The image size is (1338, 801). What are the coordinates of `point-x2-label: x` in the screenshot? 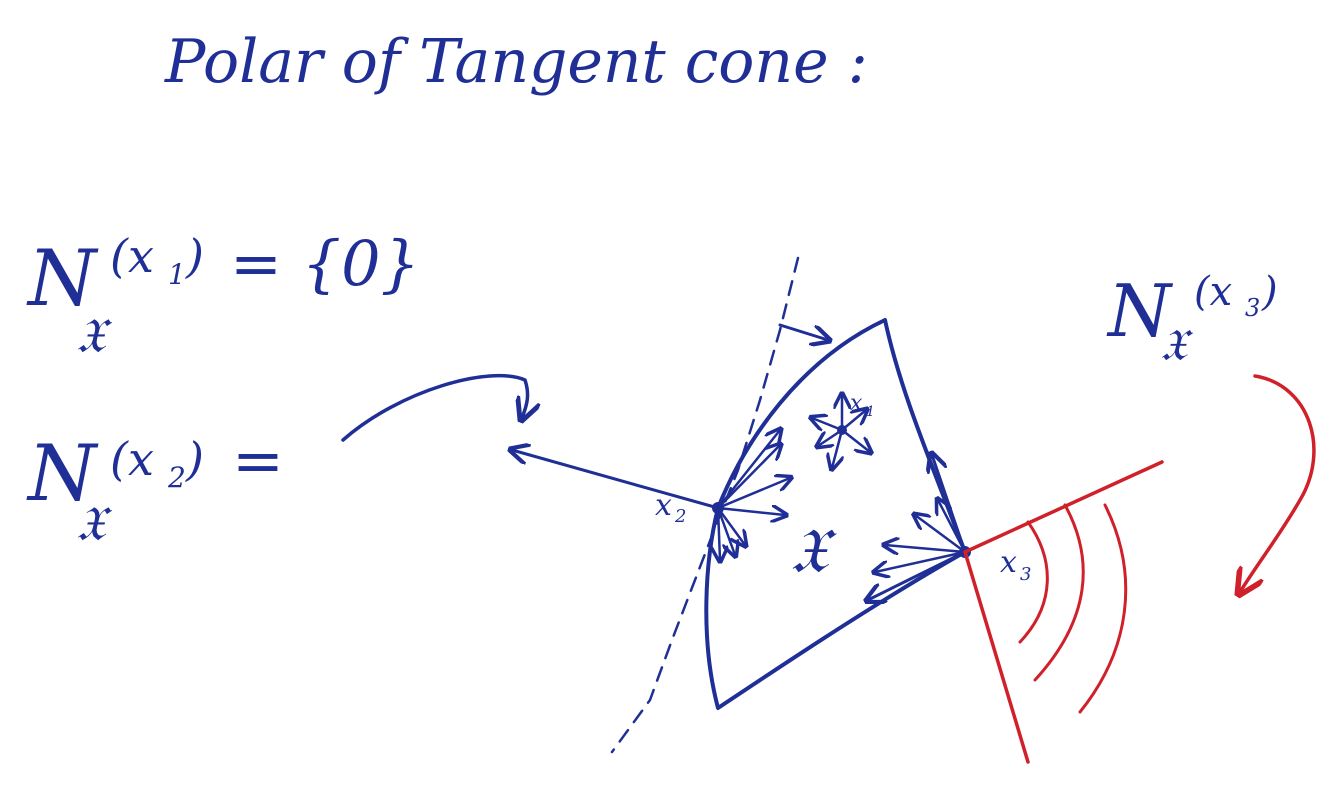 It's located at (663, 505).